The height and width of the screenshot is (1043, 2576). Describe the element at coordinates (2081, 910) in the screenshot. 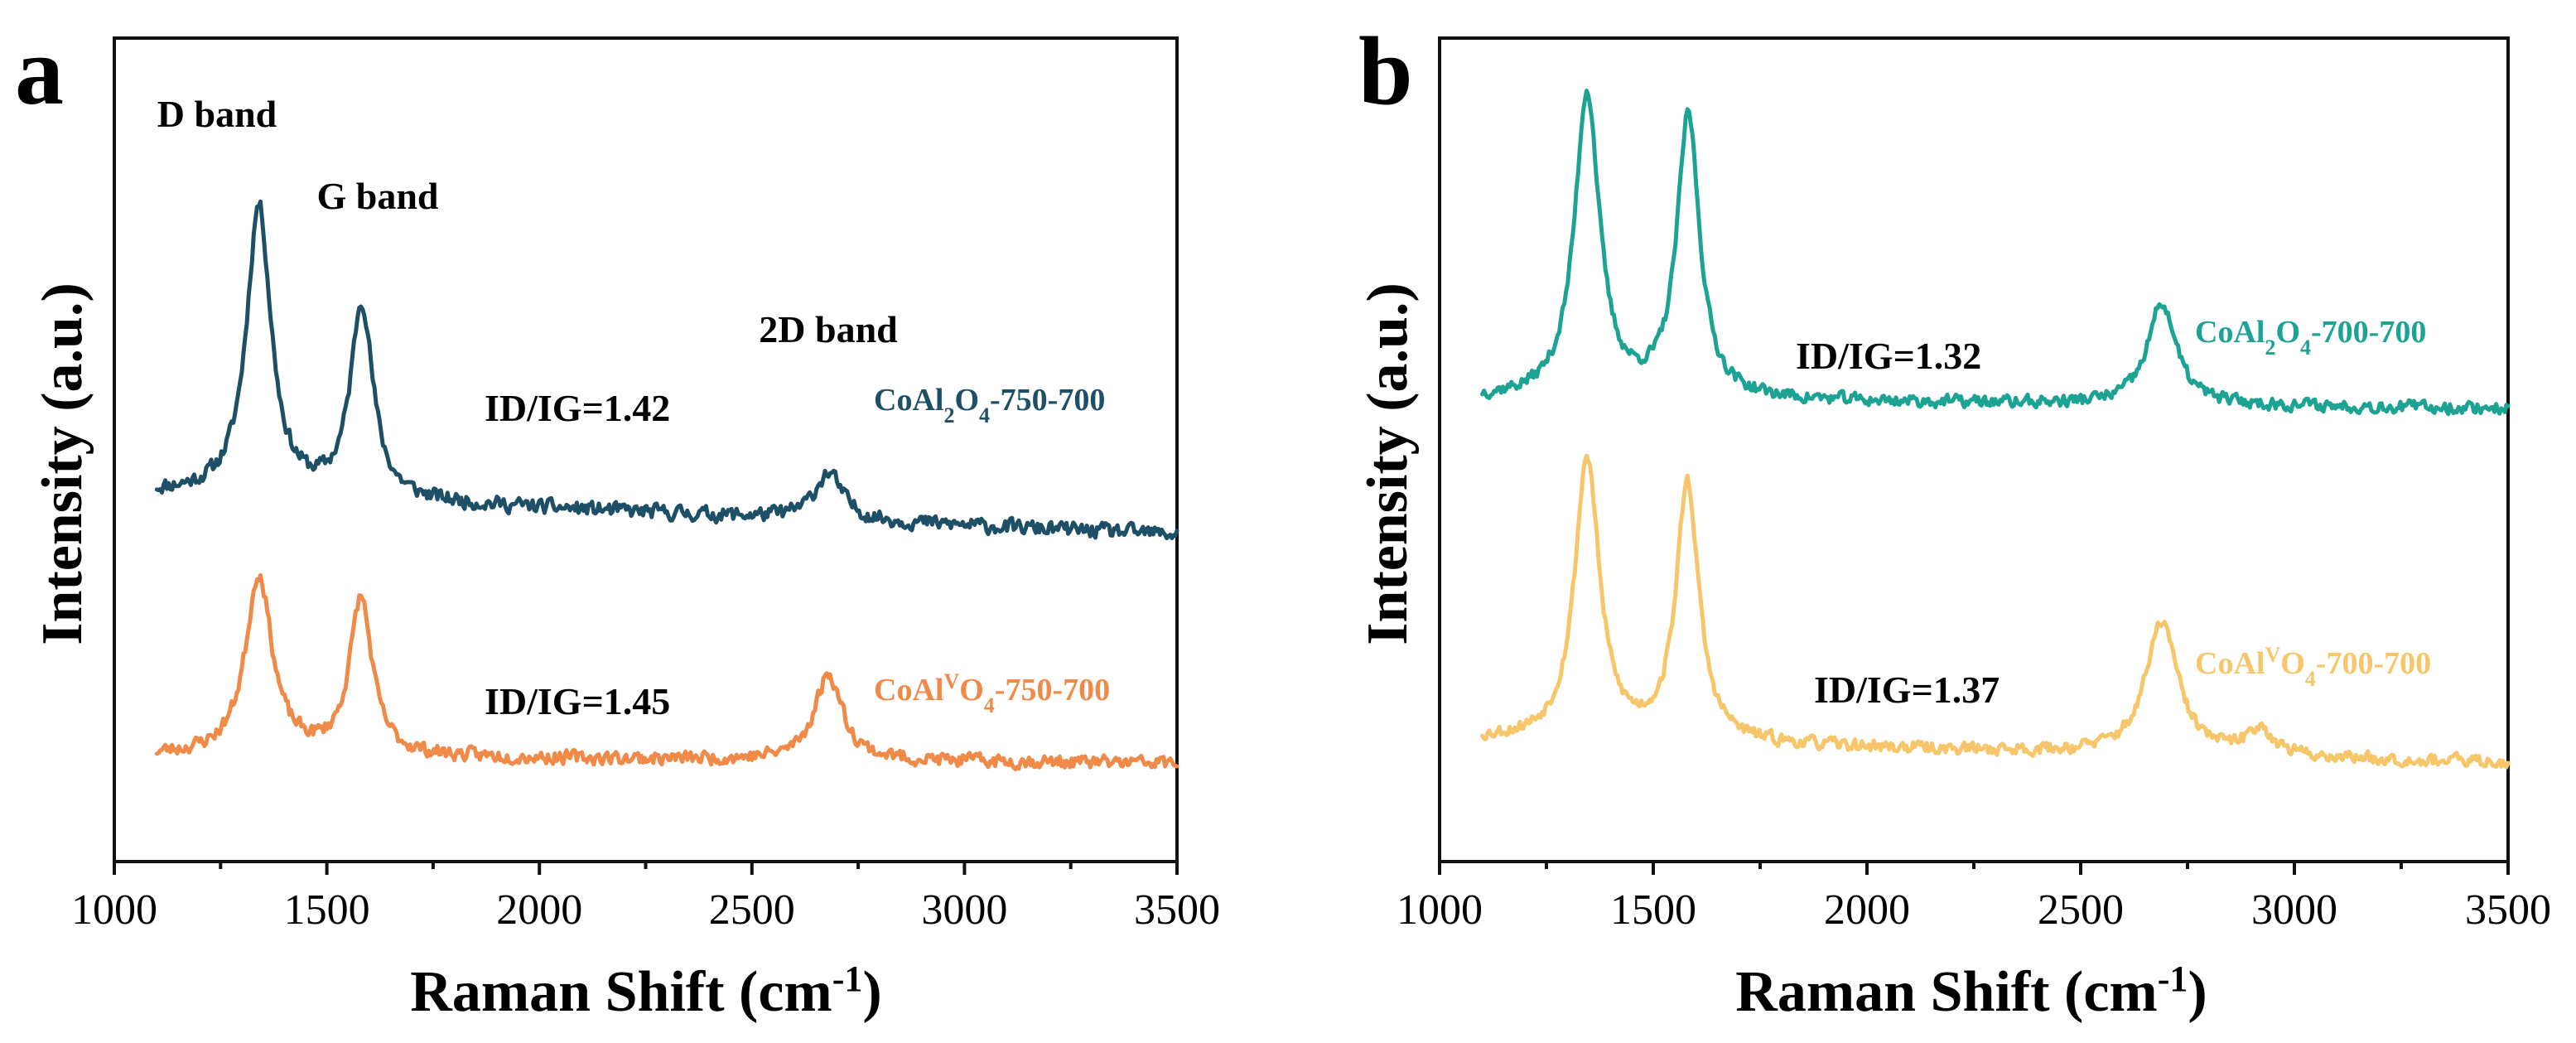

I see `panel-b-tick-label: 2500` at that location.